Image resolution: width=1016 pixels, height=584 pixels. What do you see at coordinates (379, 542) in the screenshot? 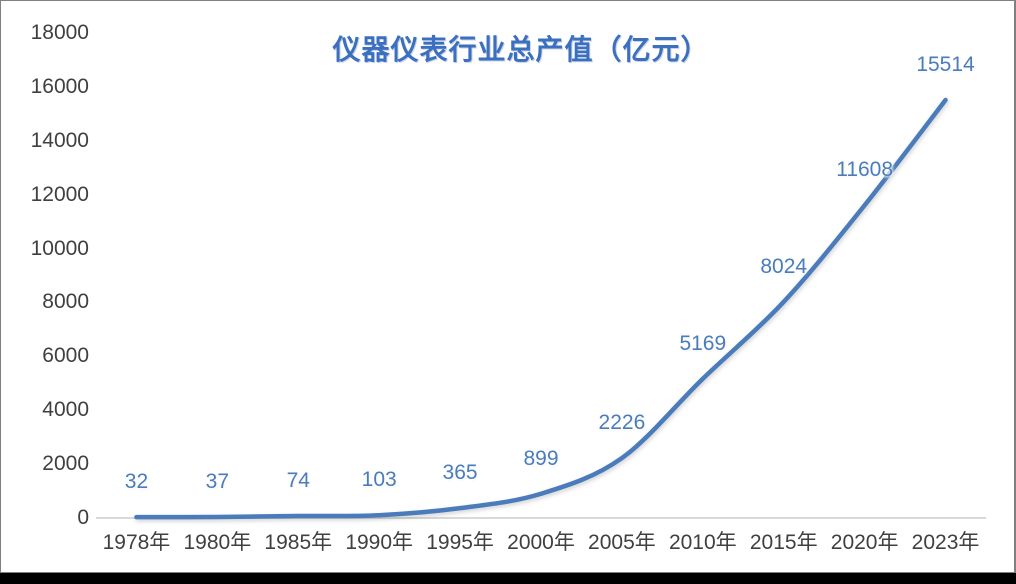
I see `x-axis-tick-label: 1990年` at bounding box center [379, 542].